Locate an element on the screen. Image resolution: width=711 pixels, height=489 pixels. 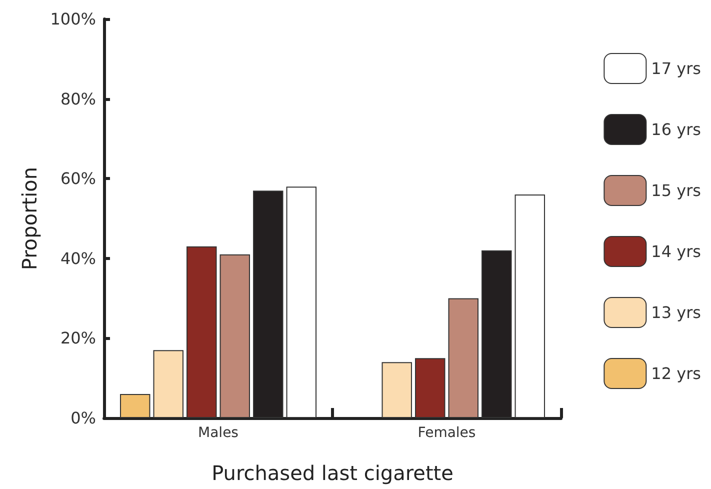
y-axis-title: Proportion is located at coordinates (29, 218).